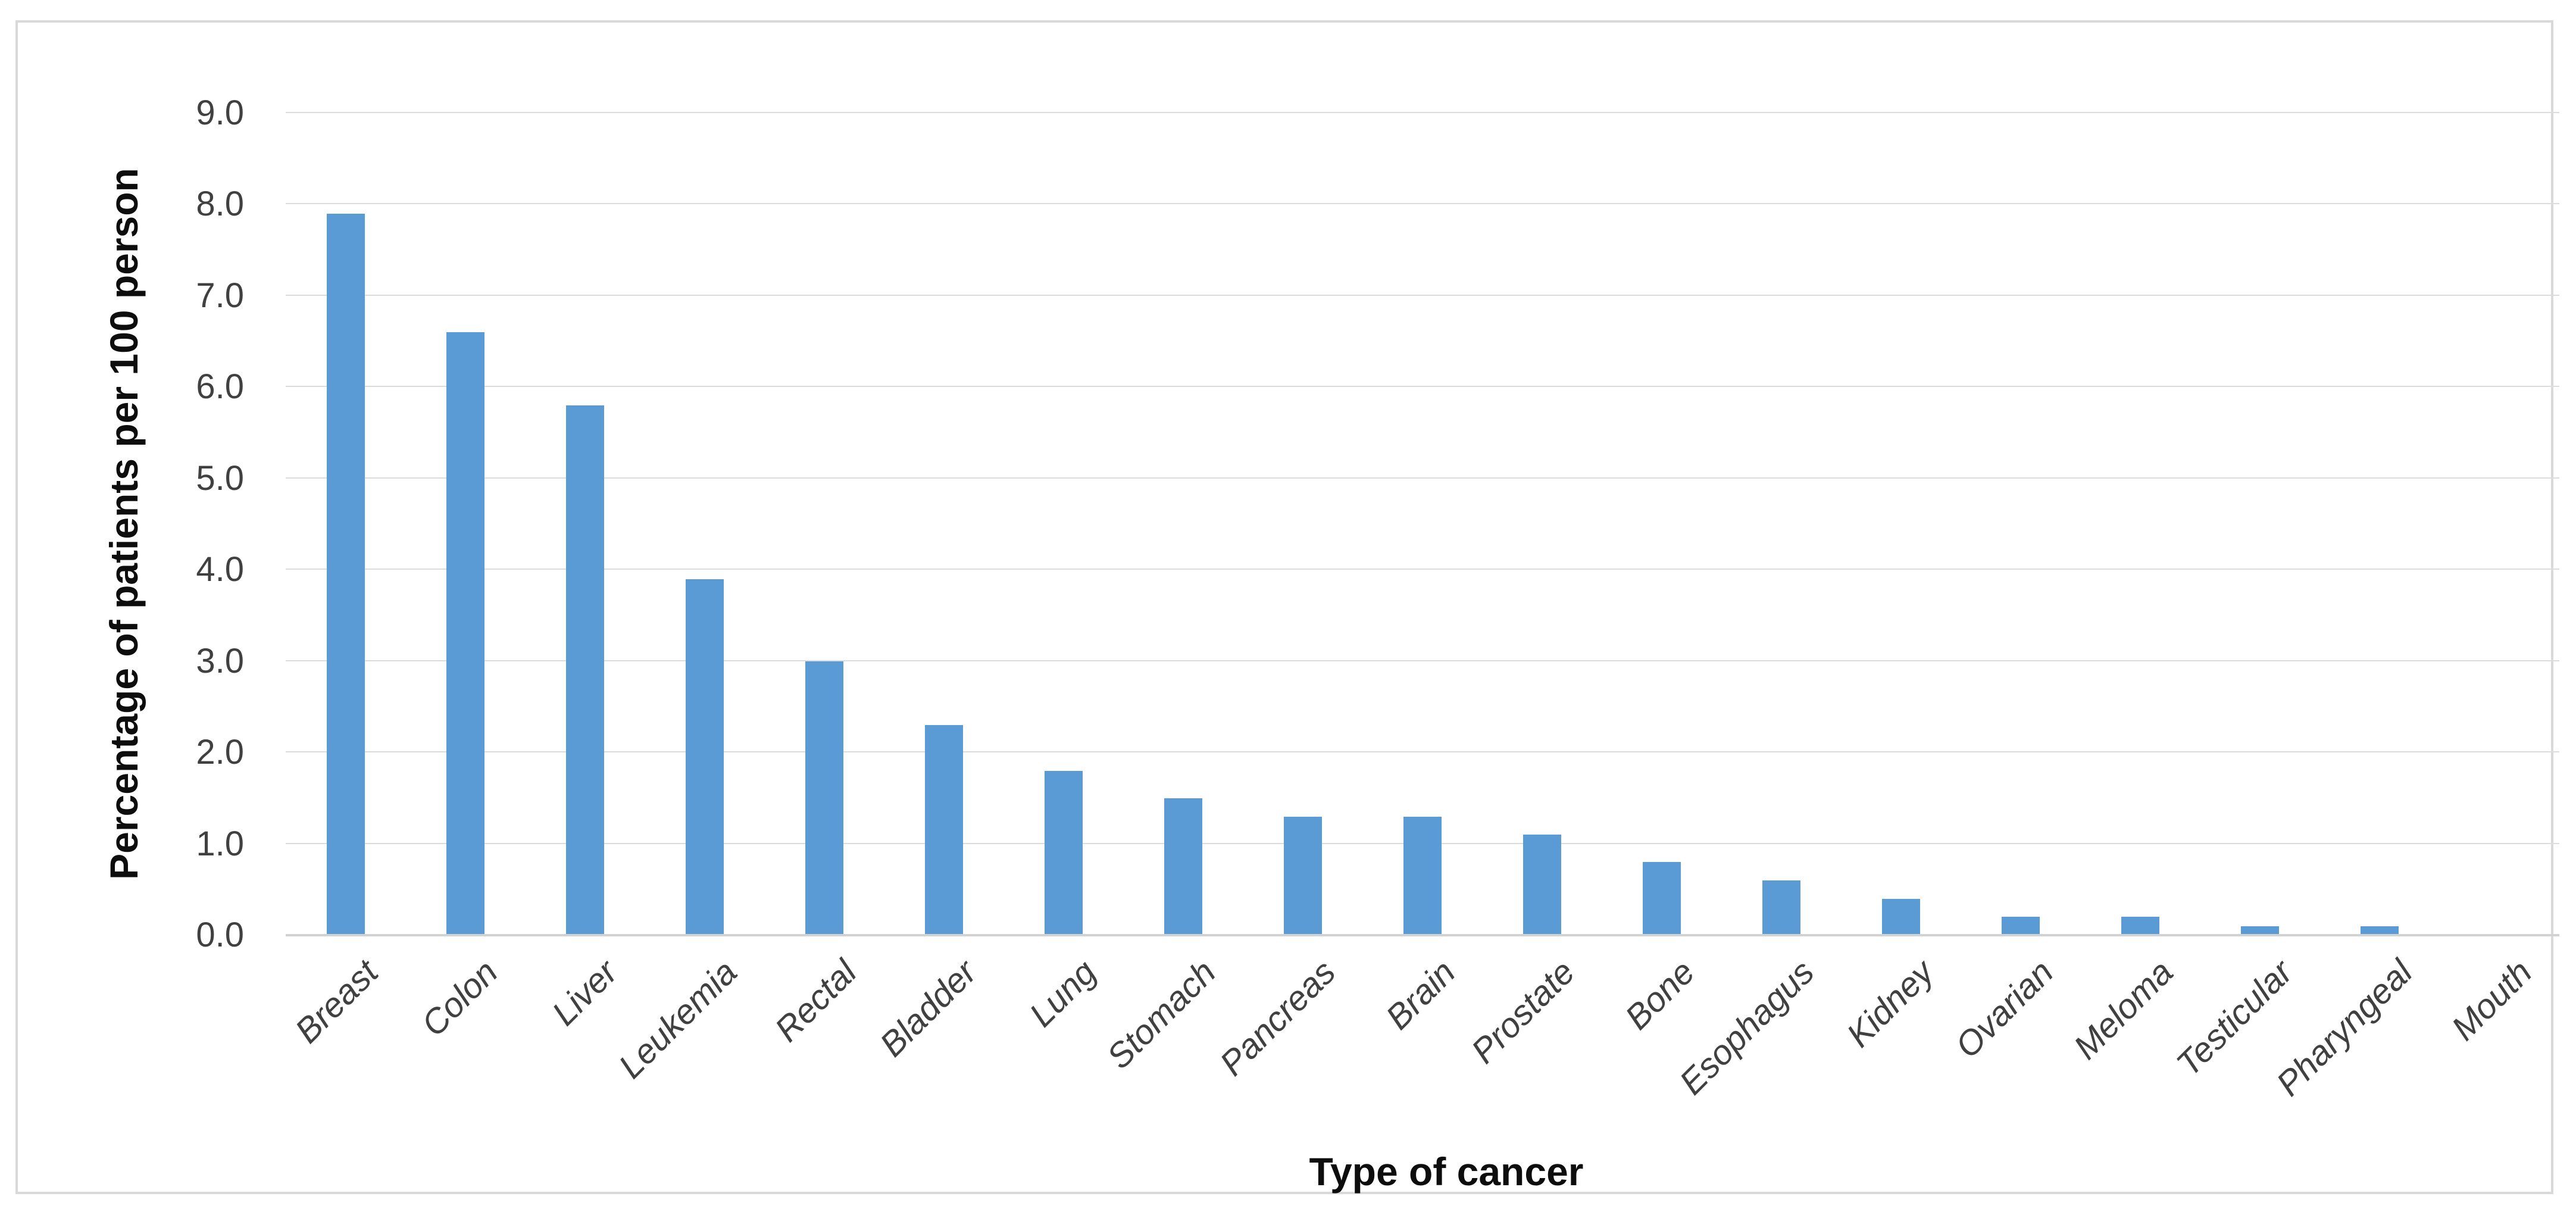 The image size is (2576, 1212). I want to click on category-label: Stomach, so click(1161, 1014).